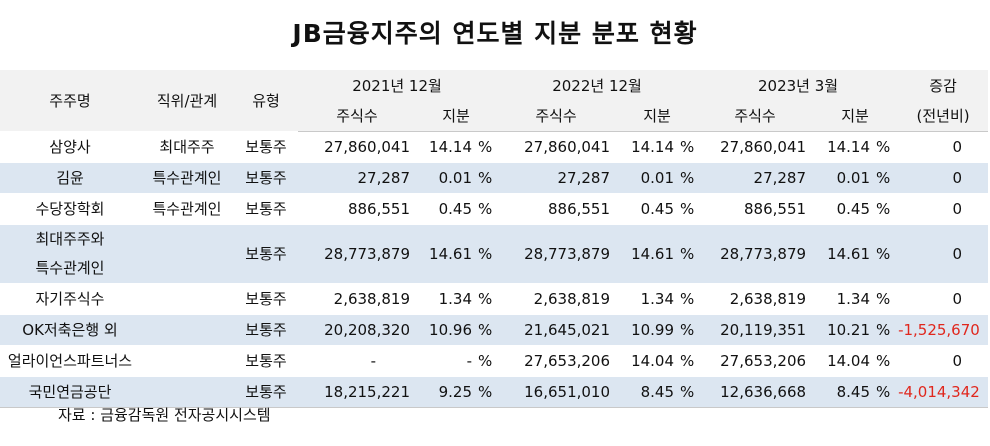  I want to click on stake-2021: 9.25, so click(446, 392).